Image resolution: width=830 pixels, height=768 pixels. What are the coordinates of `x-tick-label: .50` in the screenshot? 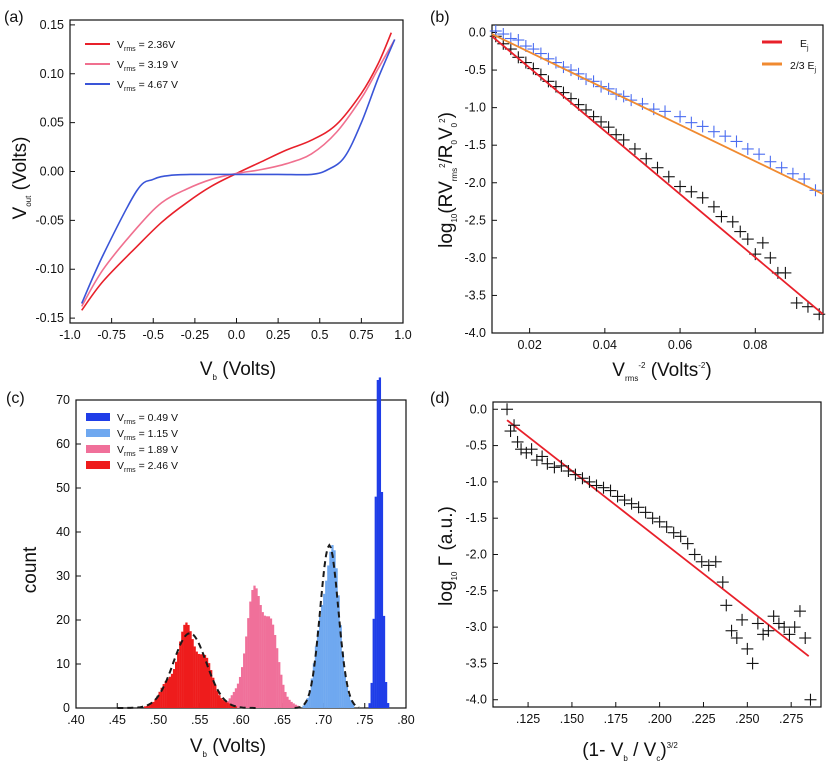 It's located at (158, 720).